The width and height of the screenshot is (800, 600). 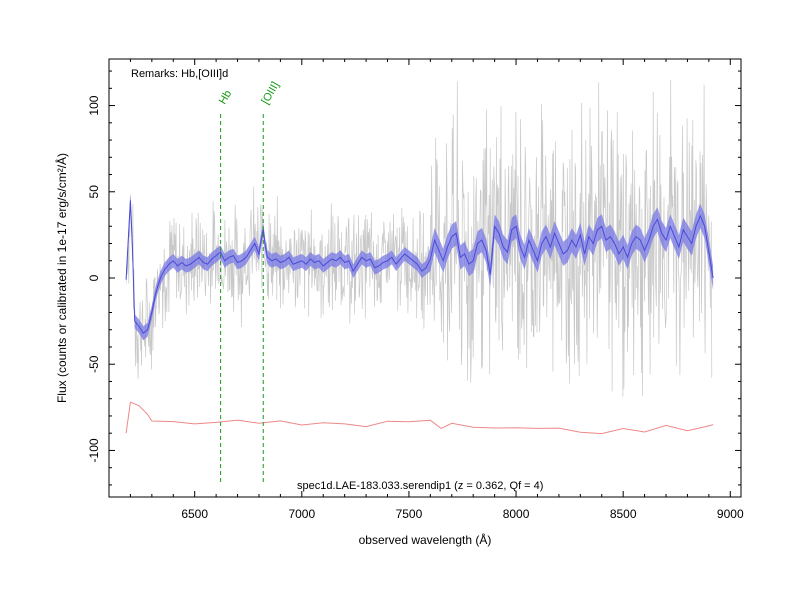 What do you see at coordinates (516, 514) in the screenshot?
I see `x-tick-label: 8000` at bounding box center [516, 514].